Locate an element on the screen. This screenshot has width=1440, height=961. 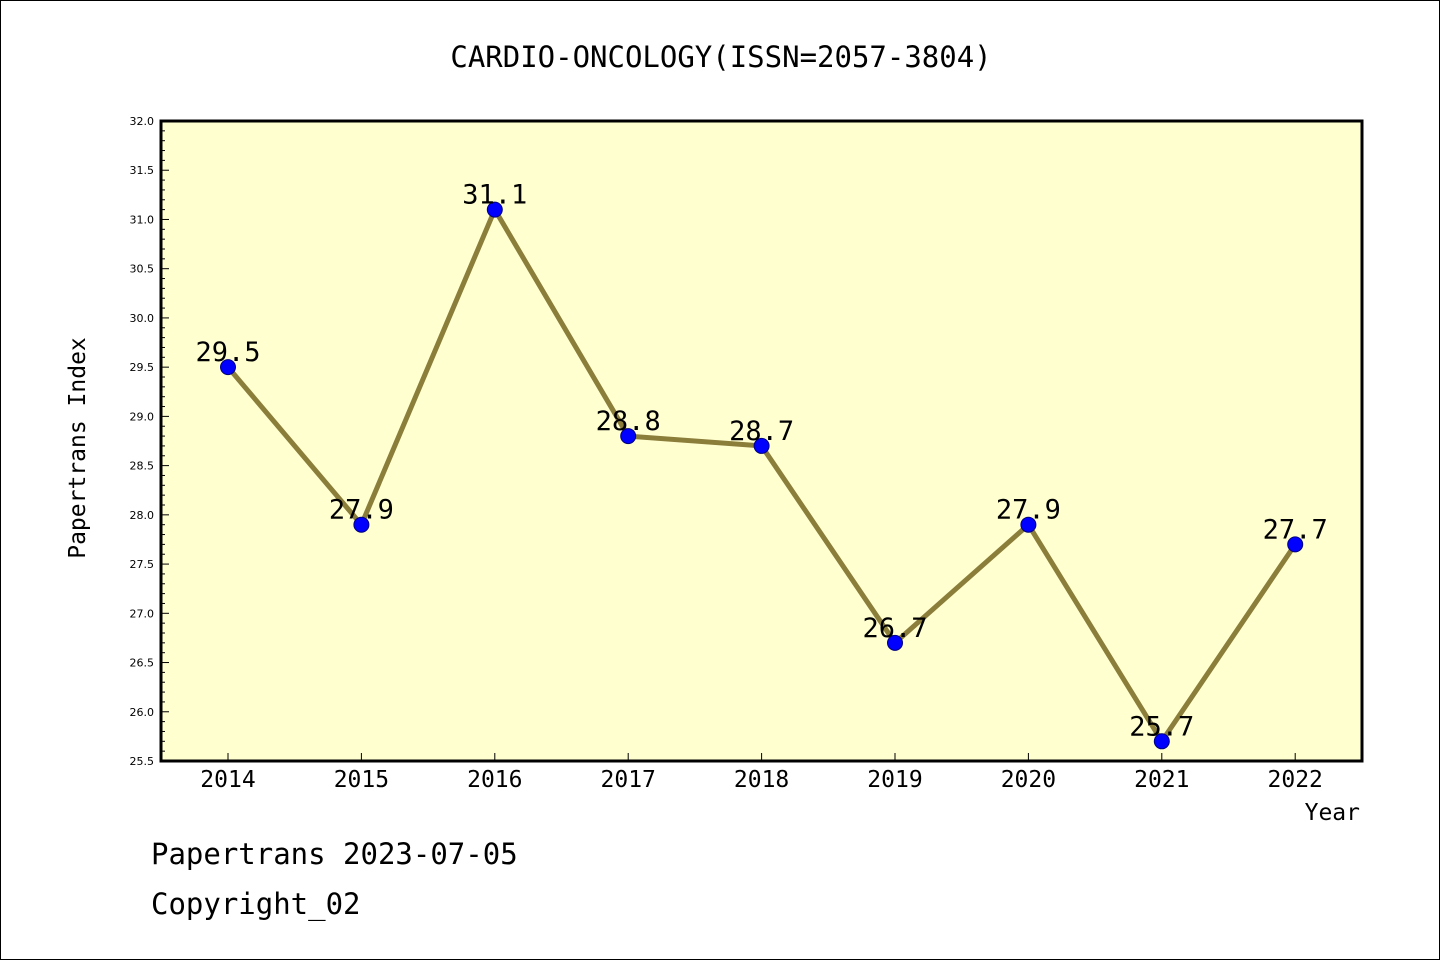
data-label: 26.7 is located at coordinates (894, 628).